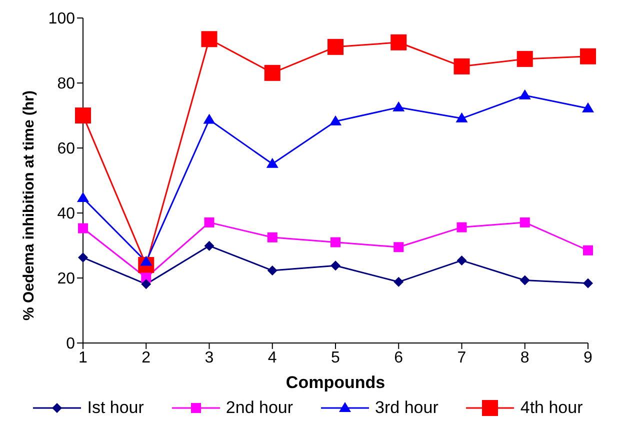  I want to click on x-tick-label: 9, so click(588, 357).